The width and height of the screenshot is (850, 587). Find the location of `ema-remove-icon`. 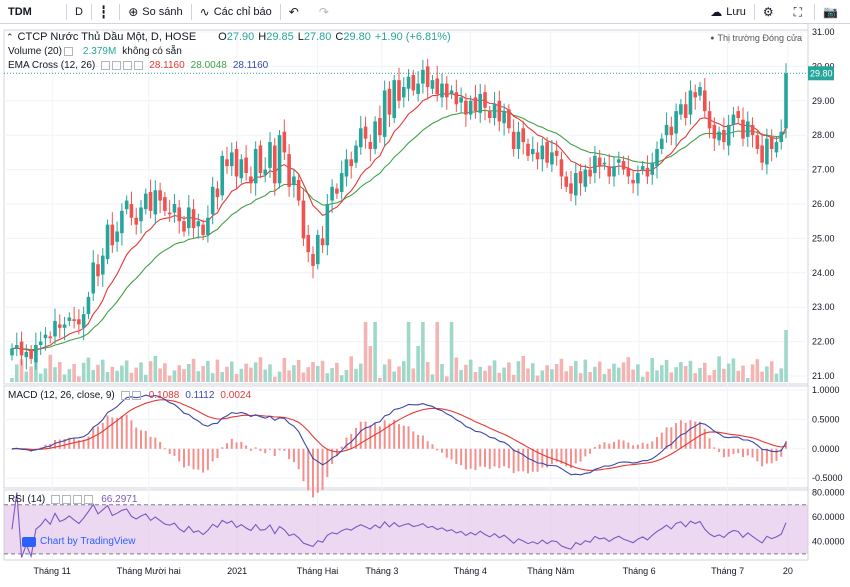

ema-remove-icon is located at coordinates (128, 65).